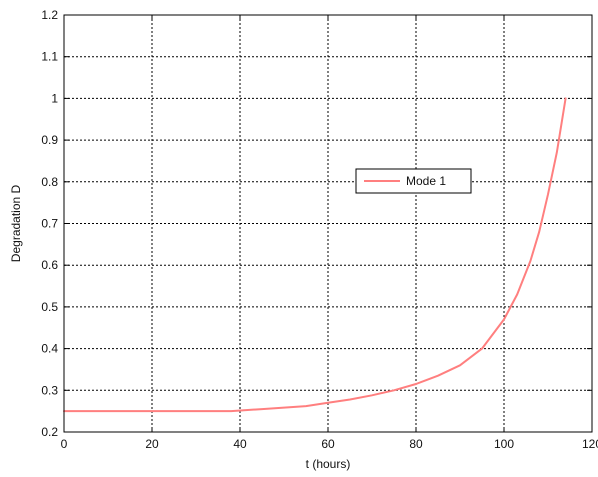 This screenshot has width=598, height=477. Describe the element at coordinates (504, 444) in the screenshot. I see `x-tick-label: 100` at that location.